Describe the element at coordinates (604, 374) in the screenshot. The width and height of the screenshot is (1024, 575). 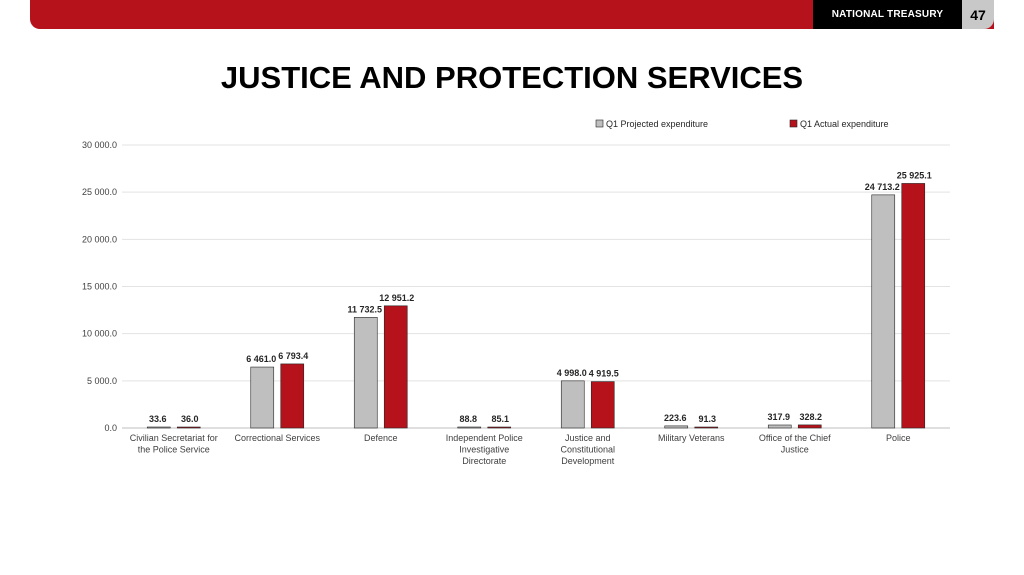
I see `data-label: 4 919.5` at that location.